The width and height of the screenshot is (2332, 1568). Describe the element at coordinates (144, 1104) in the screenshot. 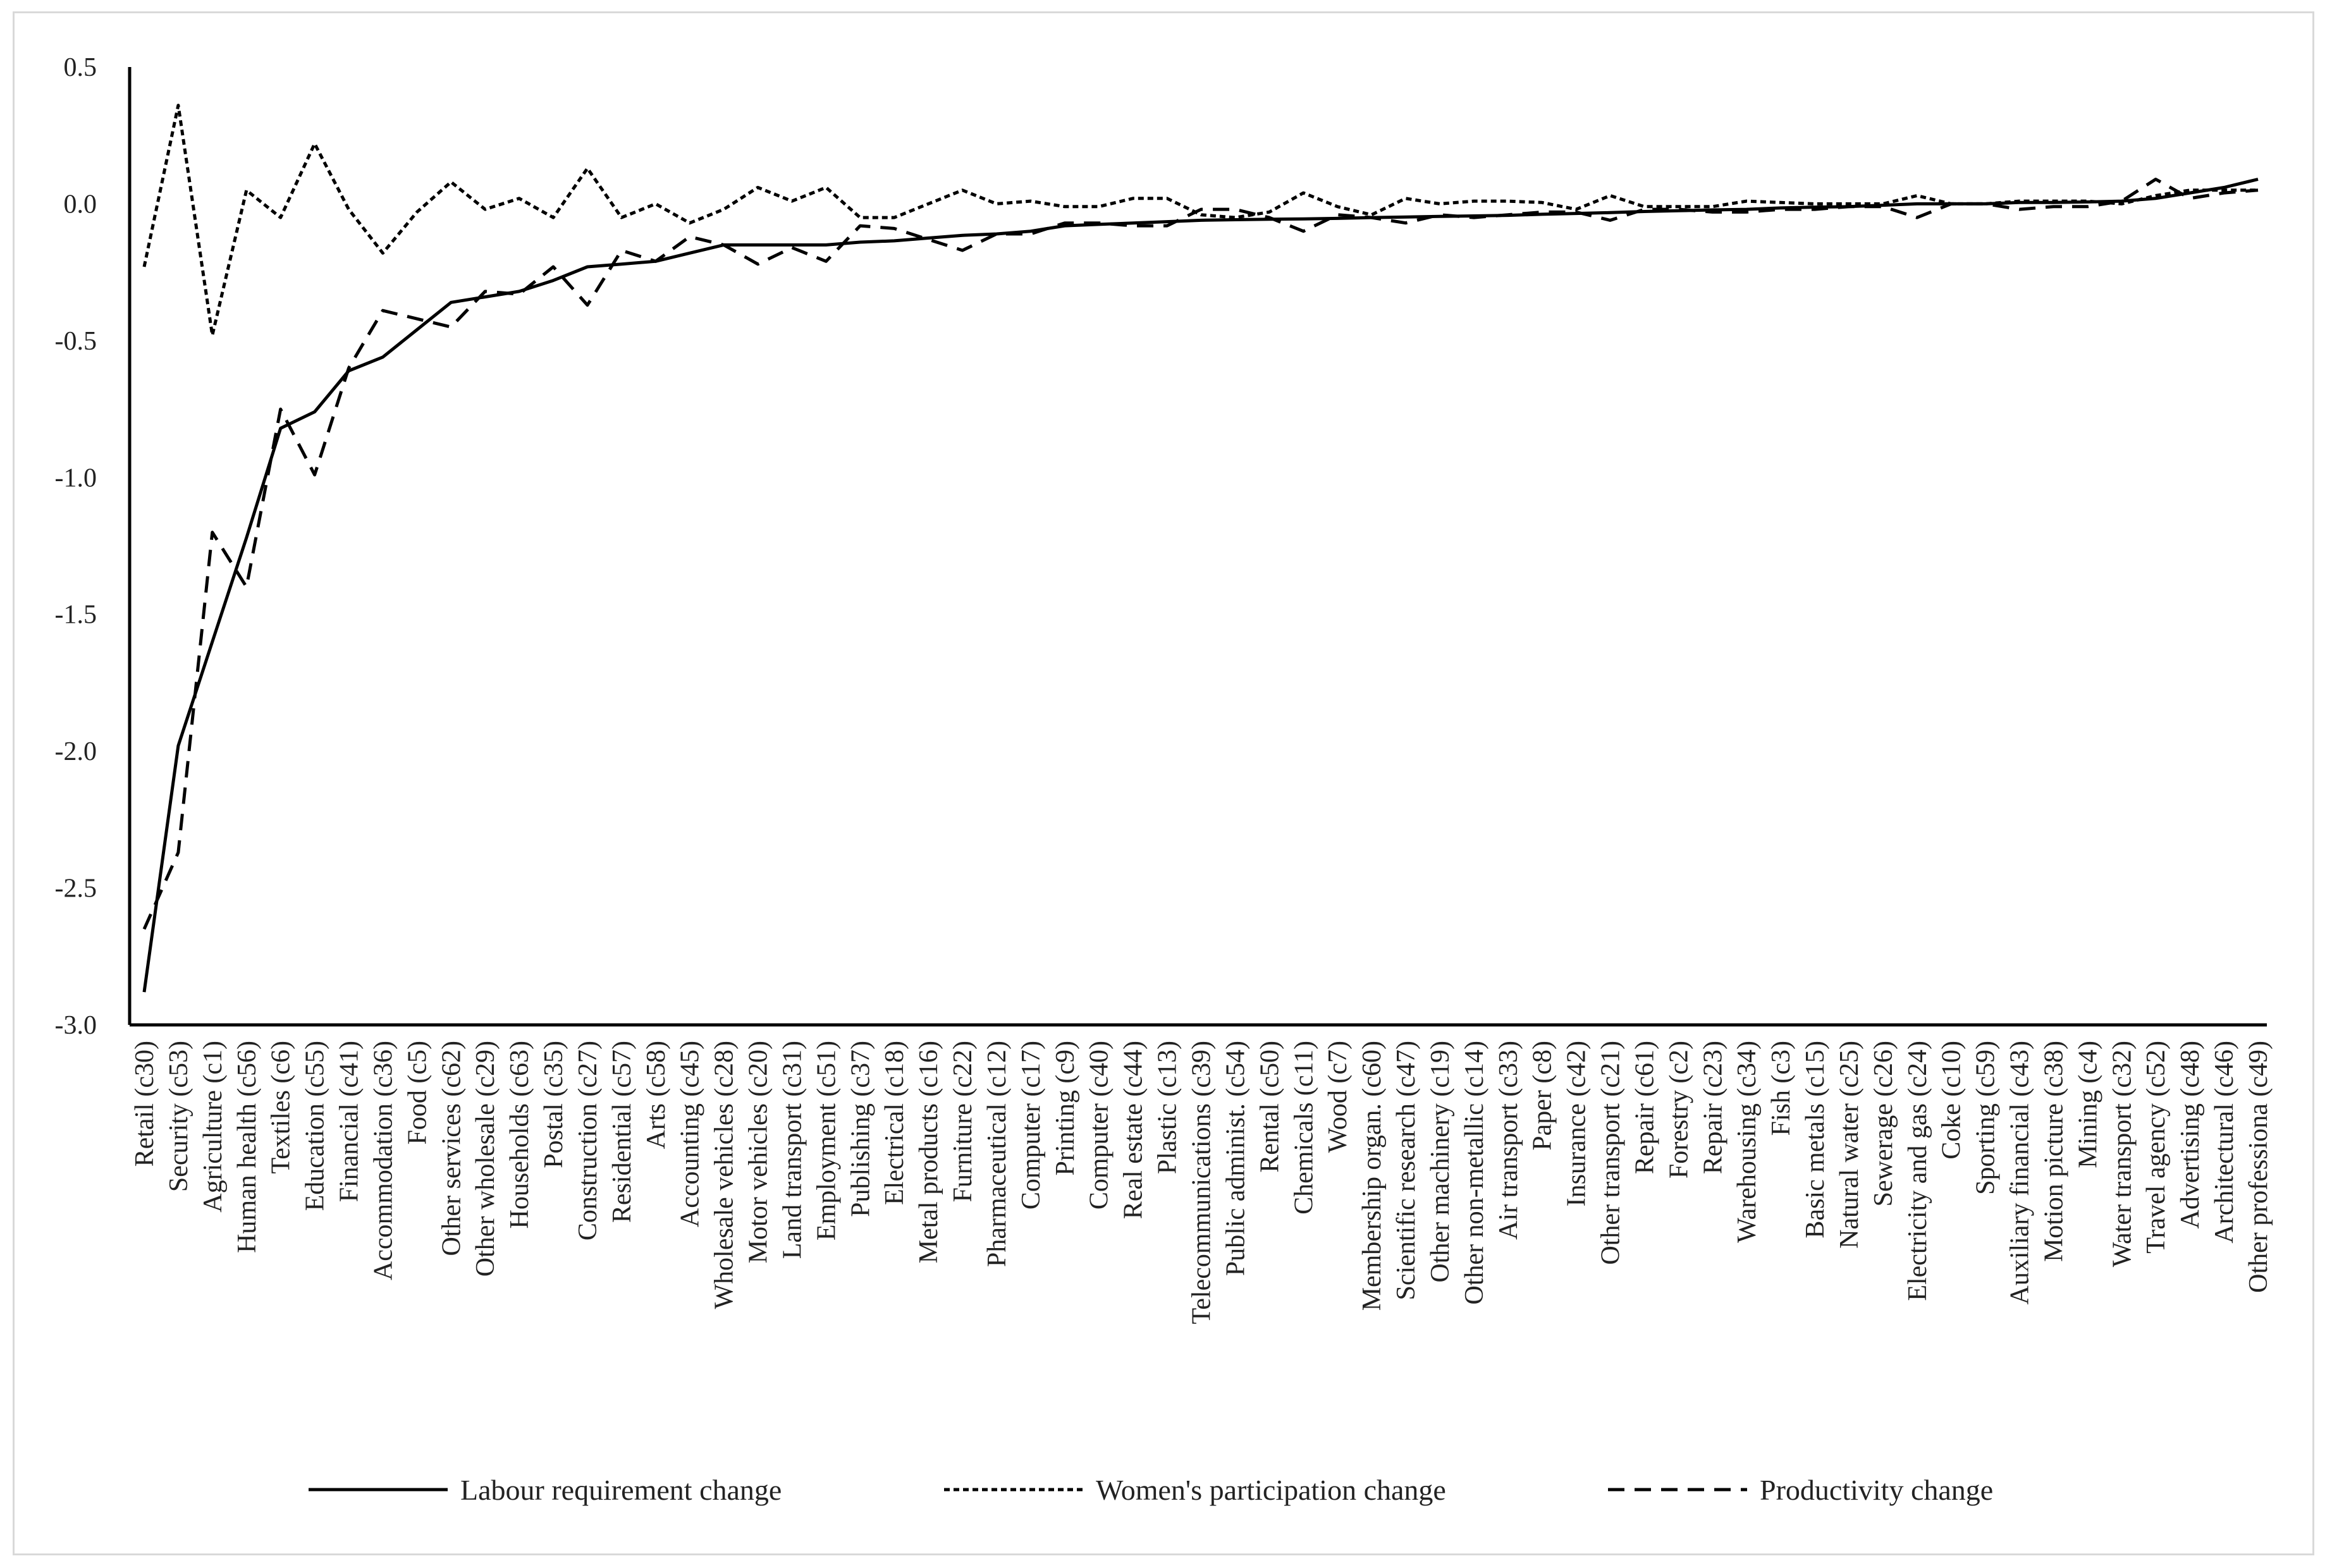

I see `x-tick-label: Retail (c30)` at that location.